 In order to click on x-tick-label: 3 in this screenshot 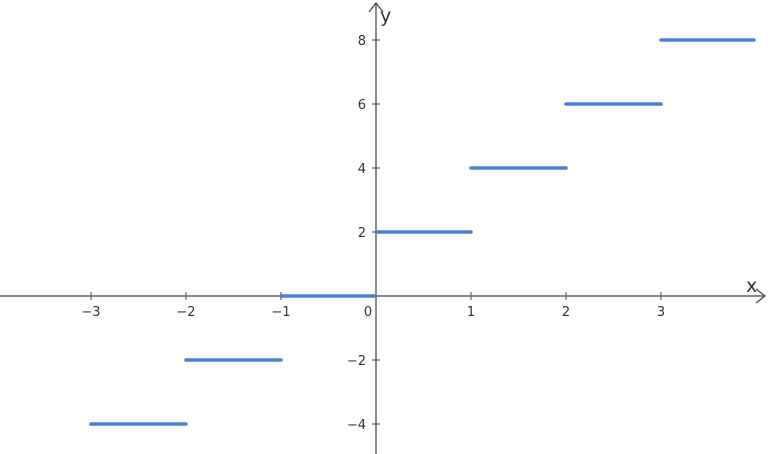, I will do `click(661, 312)`.